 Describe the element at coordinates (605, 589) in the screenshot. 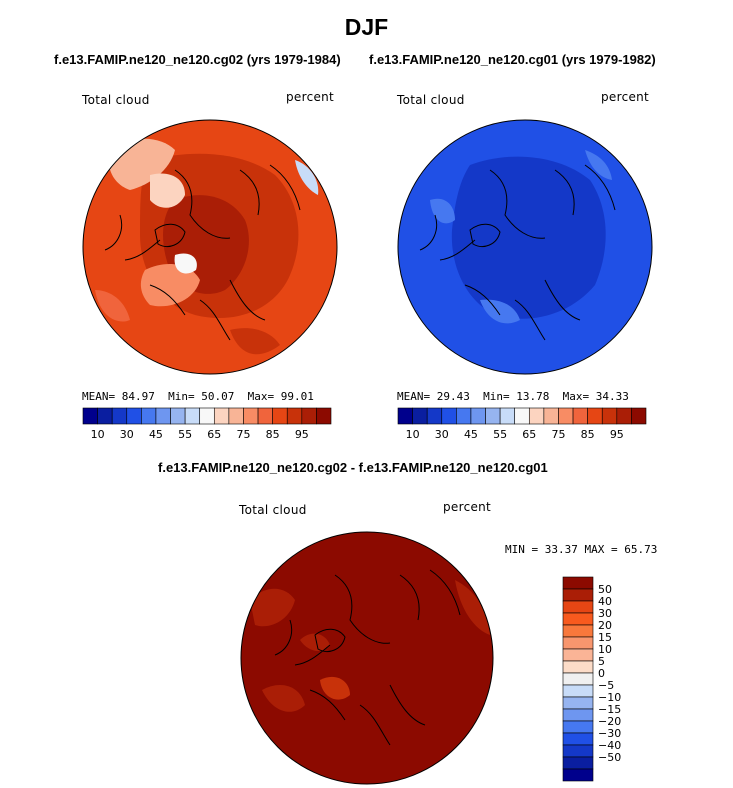

I see `diff-colorbar-tick-label: 50` at that location.